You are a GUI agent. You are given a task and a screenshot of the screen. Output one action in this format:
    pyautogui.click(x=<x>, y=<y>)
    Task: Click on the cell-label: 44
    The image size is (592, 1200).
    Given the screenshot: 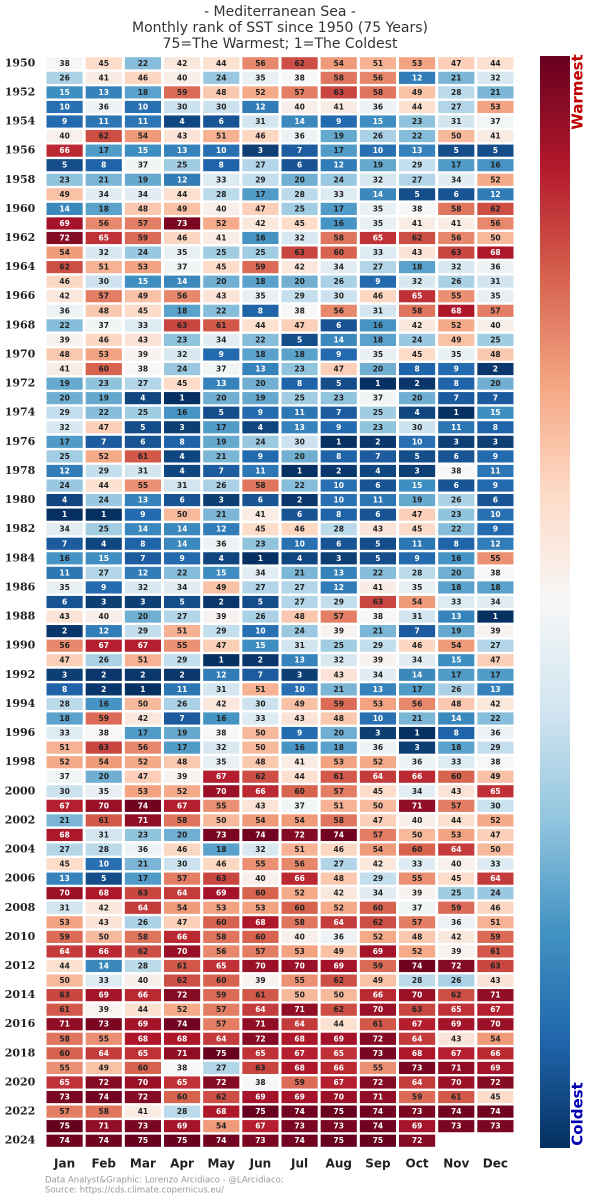 What is the action you would take?
    pyautogui.click(x=221, y=63)
    